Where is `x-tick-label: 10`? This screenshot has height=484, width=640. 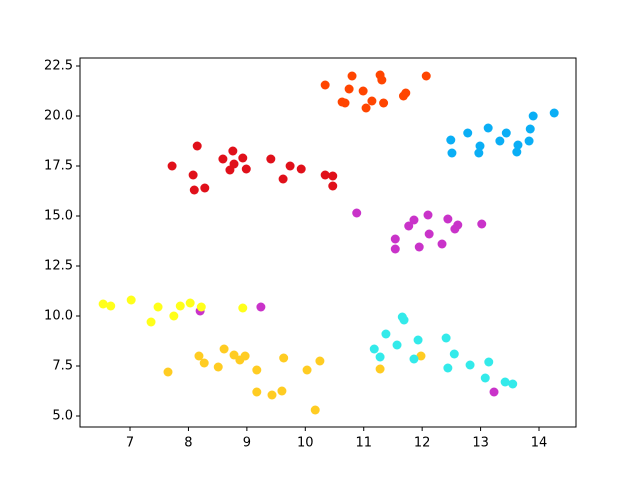
x-tick-label: 10 is located at coordinates (305, 443).